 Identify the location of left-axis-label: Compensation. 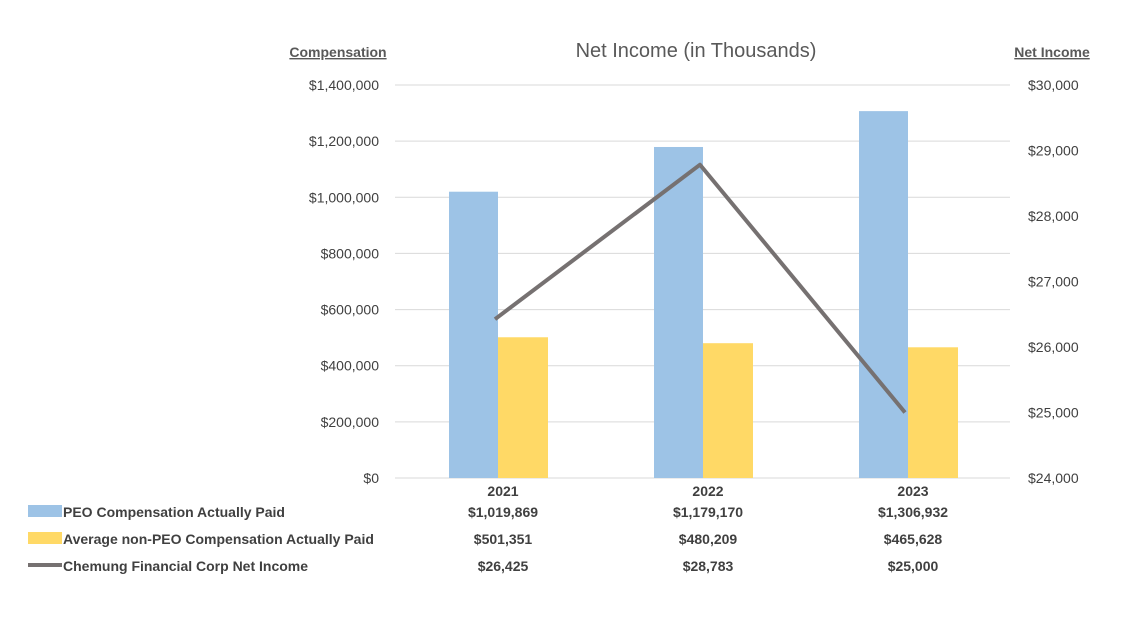
(337, 52).